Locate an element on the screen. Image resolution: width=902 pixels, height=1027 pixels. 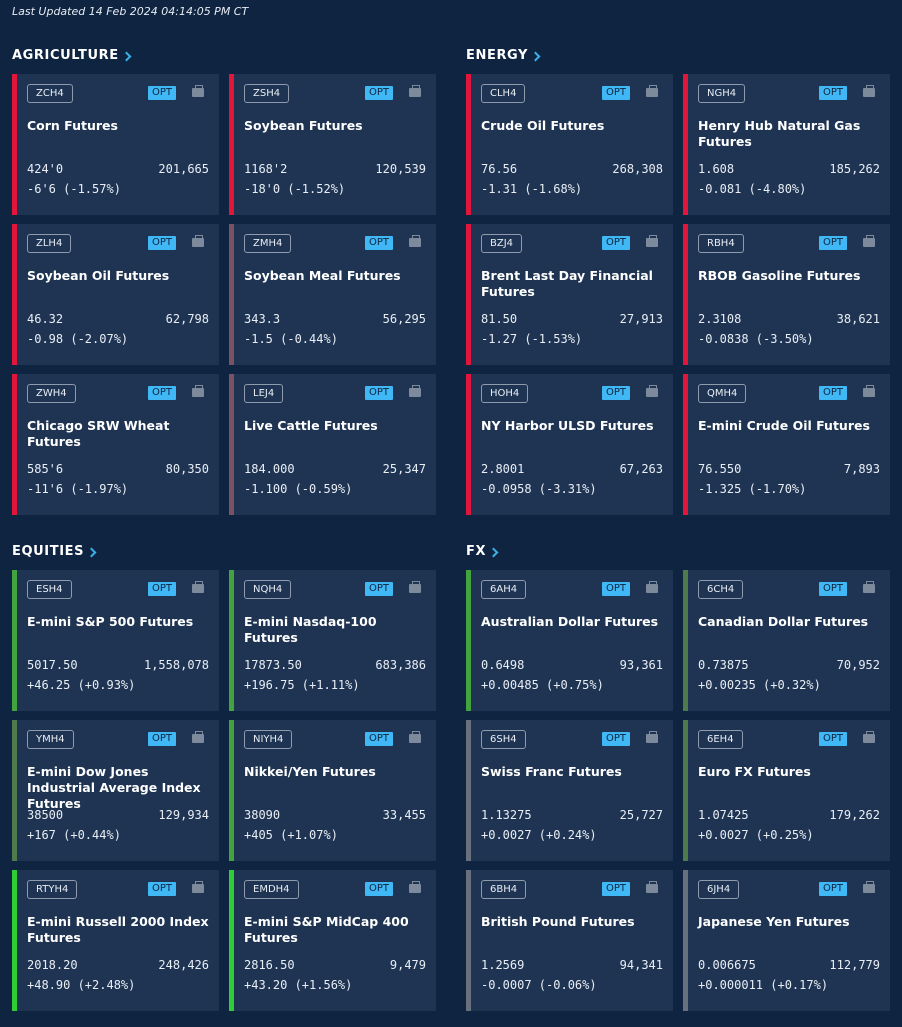
contract-code-badge: RTYH4 is located at coordinates (52, 889).